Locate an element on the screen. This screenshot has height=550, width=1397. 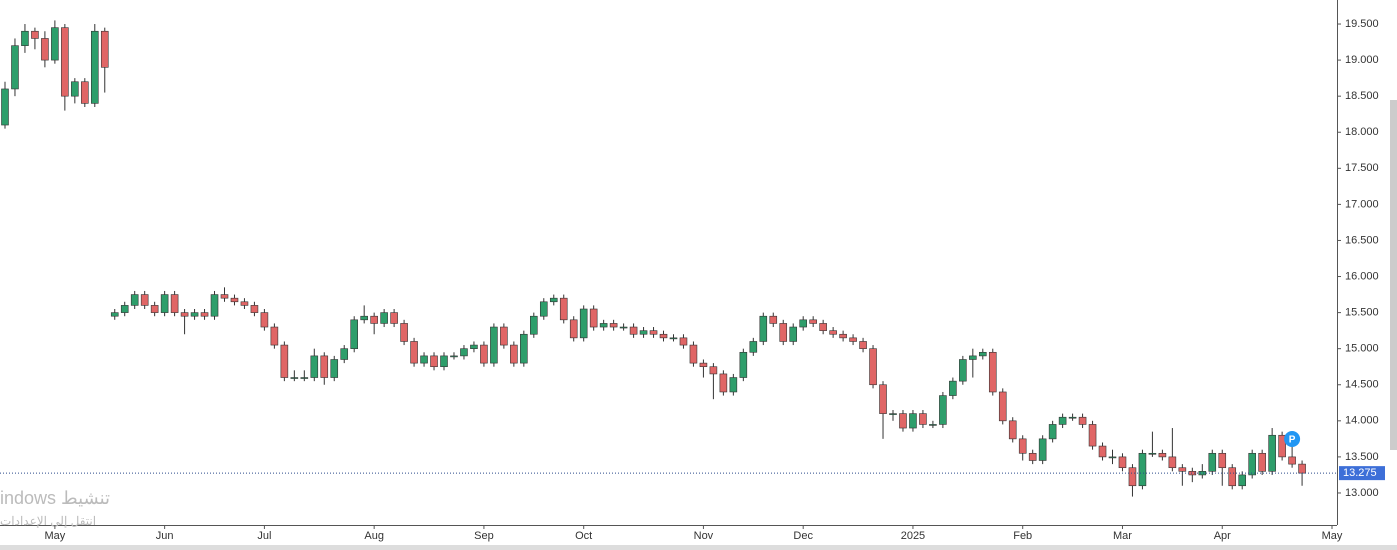
y-tick-label: 13.500 is located at coordinates (1362, 457).